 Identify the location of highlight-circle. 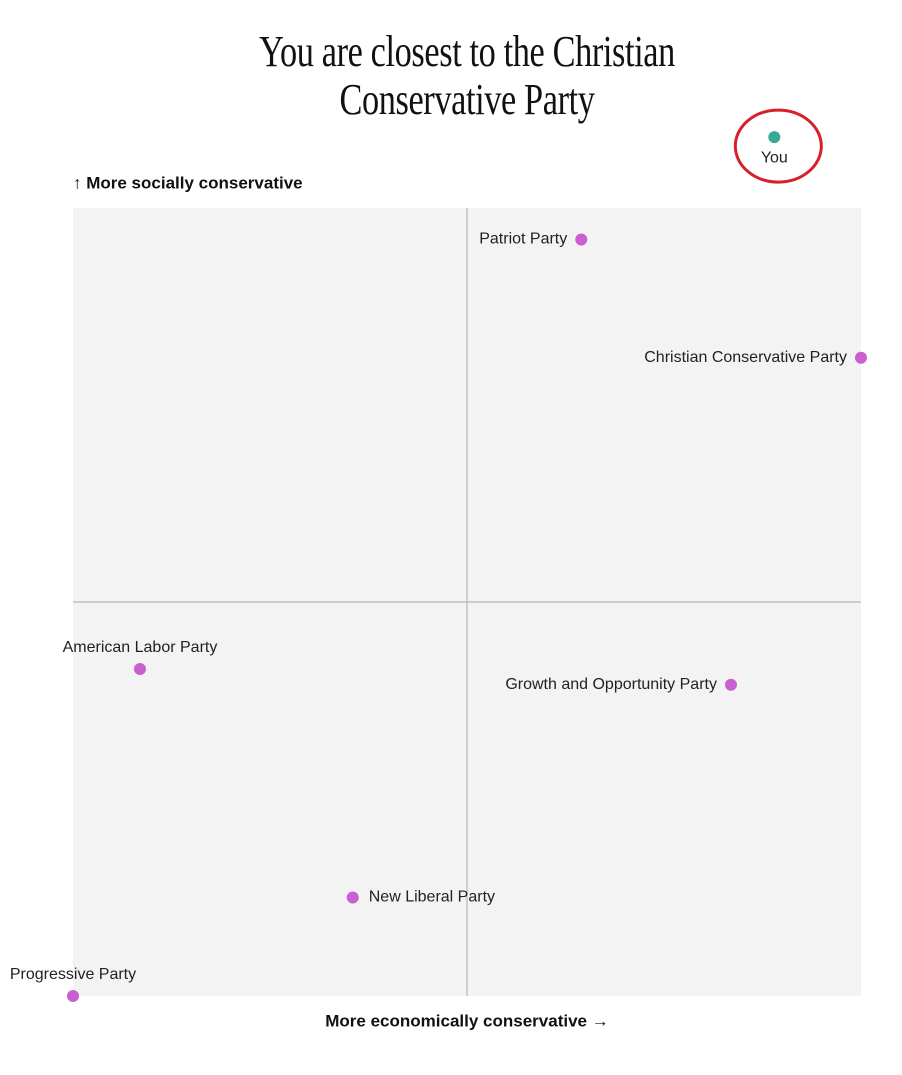
(778, 146).